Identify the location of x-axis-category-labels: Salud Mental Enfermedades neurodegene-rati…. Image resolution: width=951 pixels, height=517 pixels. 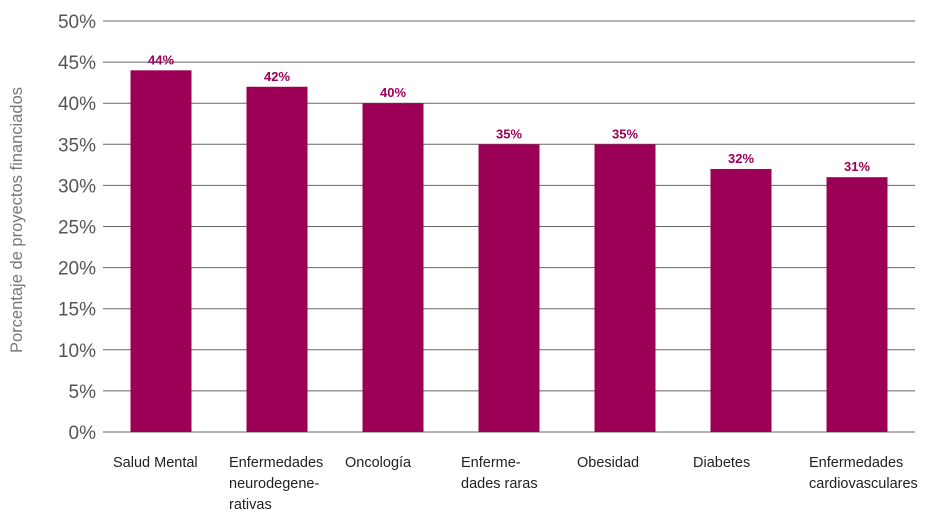
(515, 484).